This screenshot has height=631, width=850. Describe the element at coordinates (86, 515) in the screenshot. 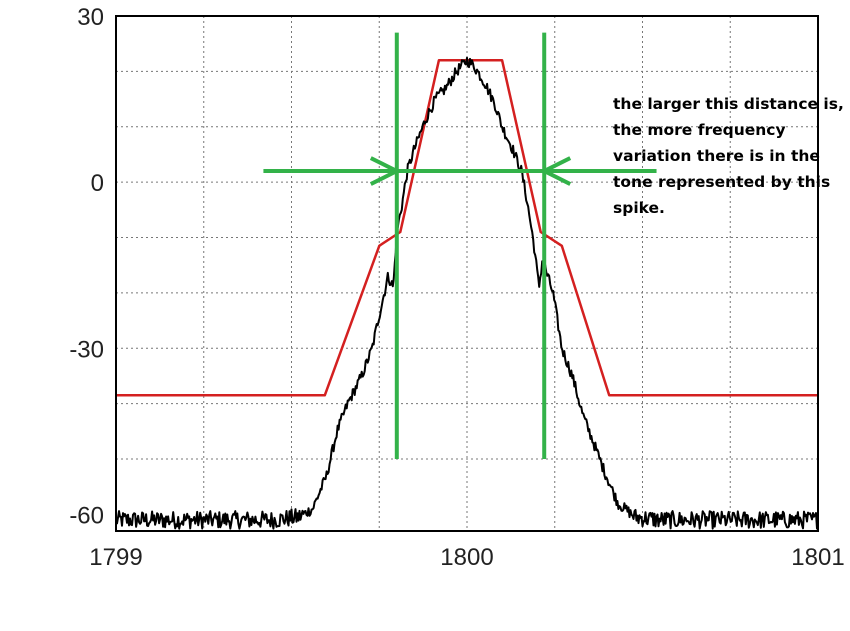

I see `y-tick-label: -60` at that location.